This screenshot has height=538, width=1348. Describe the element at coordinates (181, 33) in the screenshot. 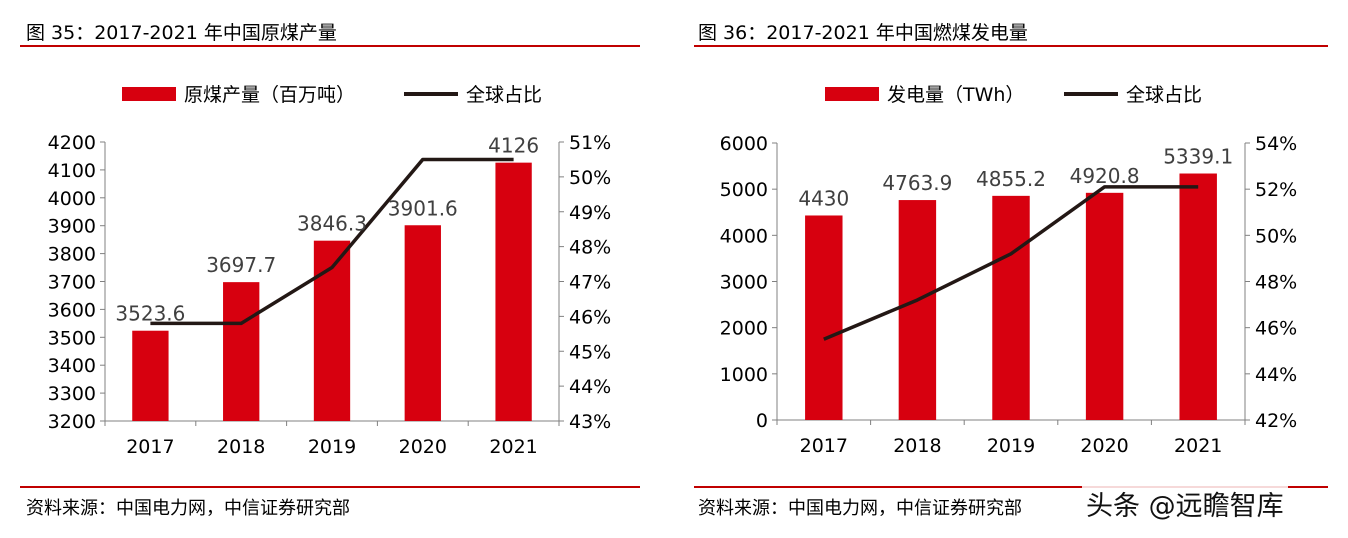

I see `figure-title: 图 35：2017-2021 年中国原煤产量` at that location.